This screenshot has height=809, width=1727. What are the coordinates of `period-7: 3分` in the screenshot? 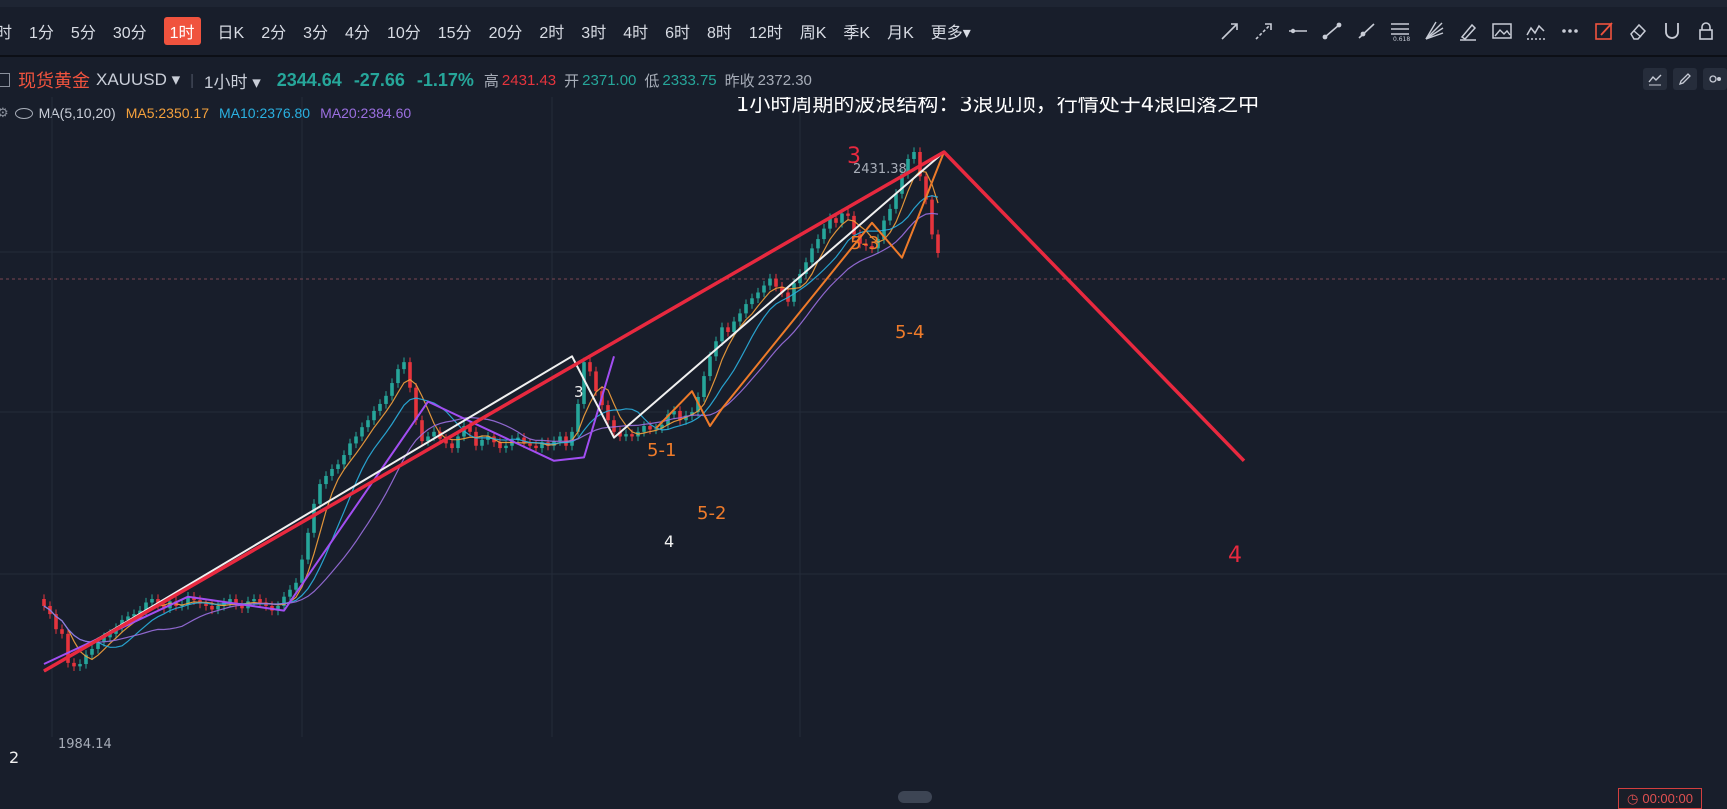 It's located at (316, 33).